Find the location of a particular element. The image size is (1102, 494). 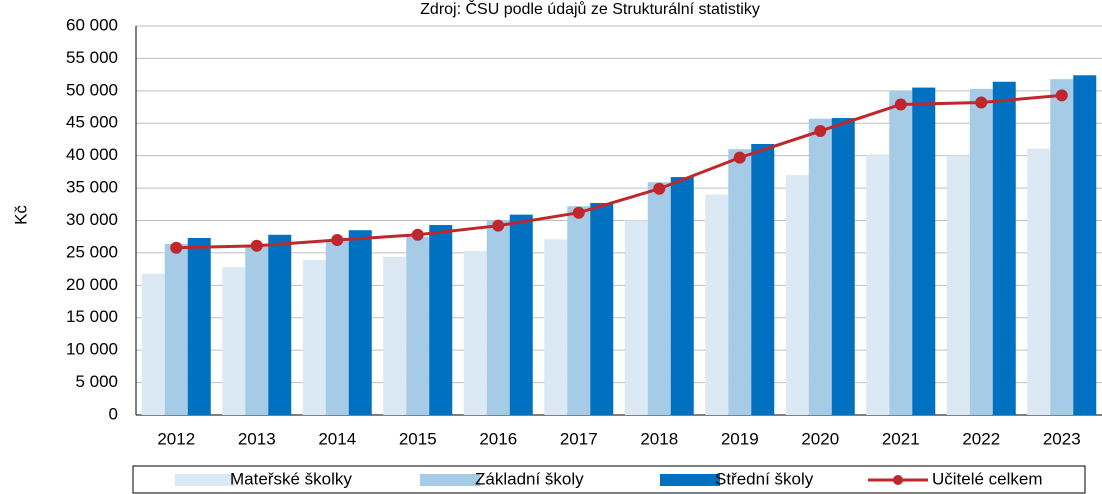

legend-label: Mateřské školky is located at coordinates (291, 478).